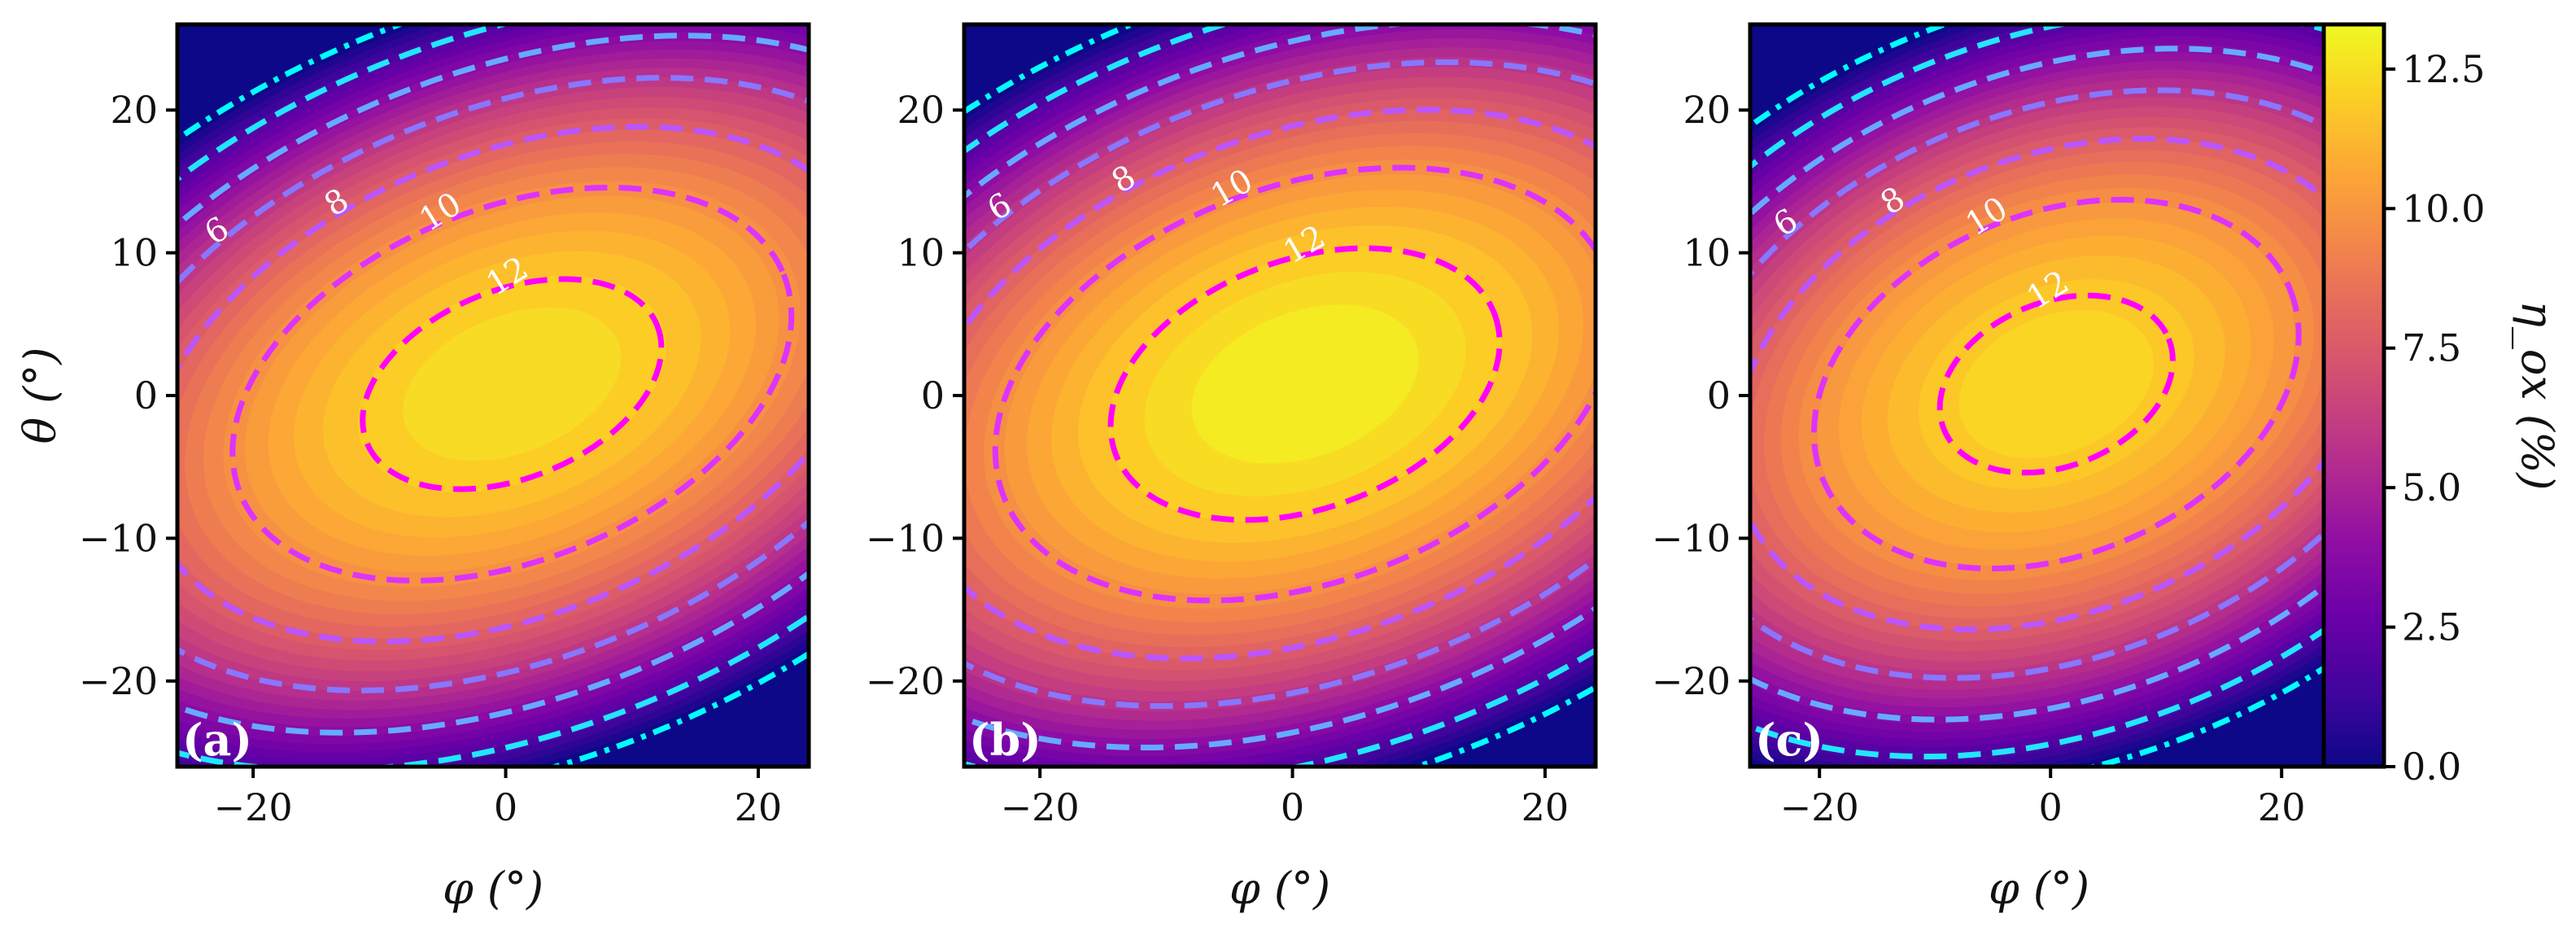 The image size is (2576, 940). What do you see at coordinates (2443, 208) in the screenshot?
I see `colorbar-tick-label: 10.0` at bounding box center [2443, 208].